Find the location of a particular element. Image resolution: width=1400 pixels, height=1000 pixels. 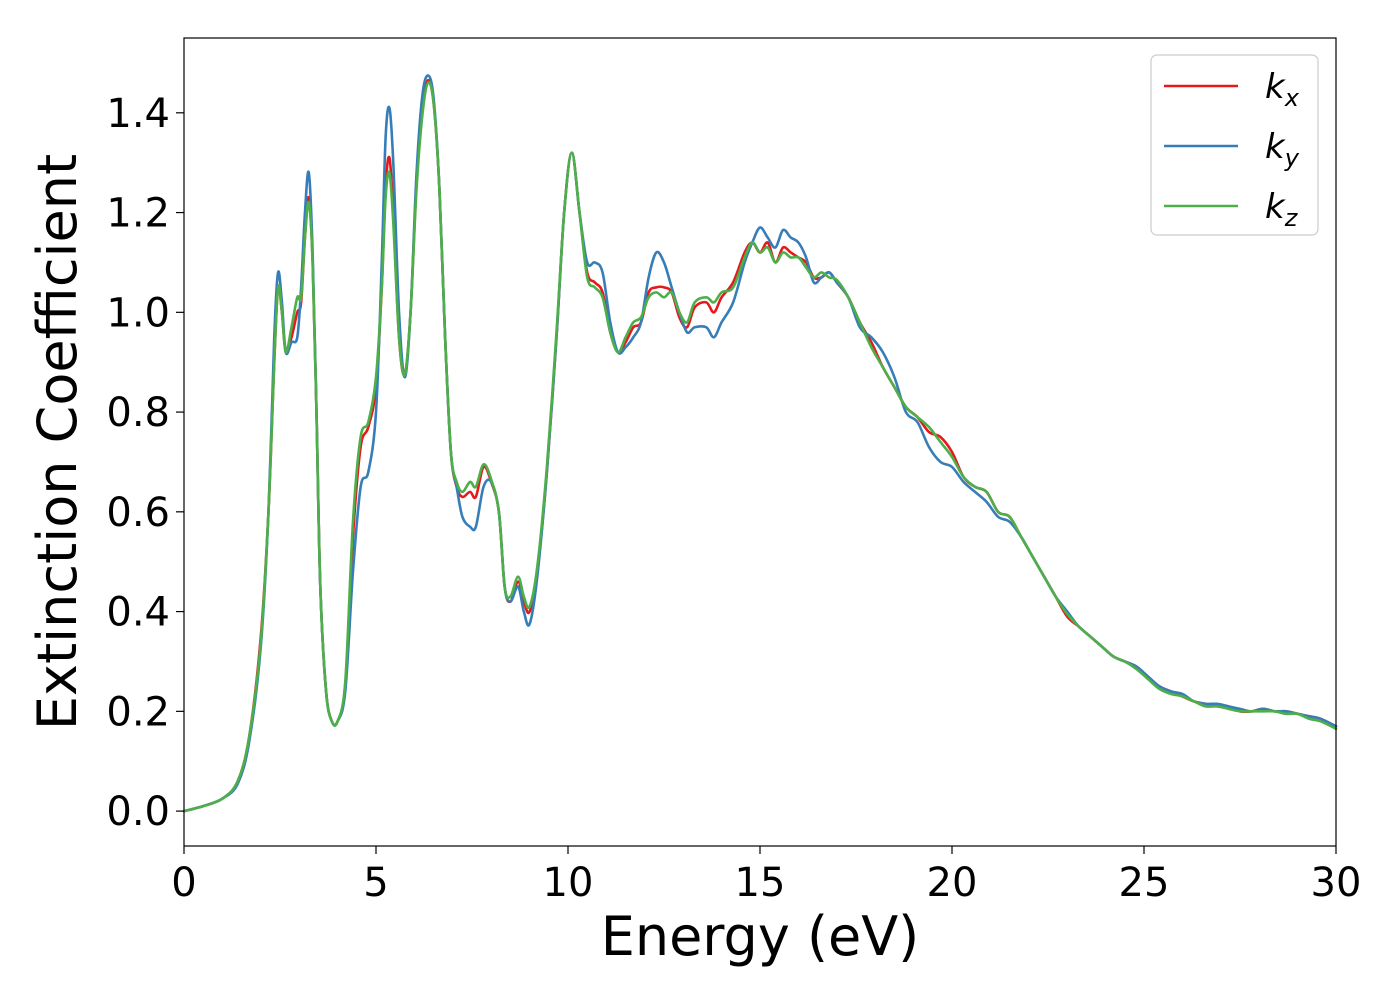

y-tick-label: 0.8 is located at coordinates (138, 413).